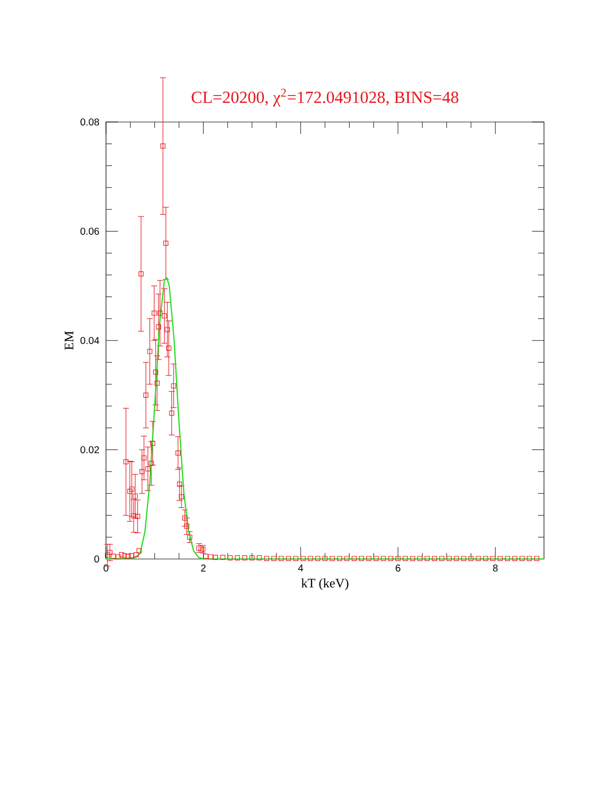 This screenshot has height=792, width=612. Describe the element at coordinates (89, 450) in the screenshot. I see `y-tick-label: 0.02` at that location.